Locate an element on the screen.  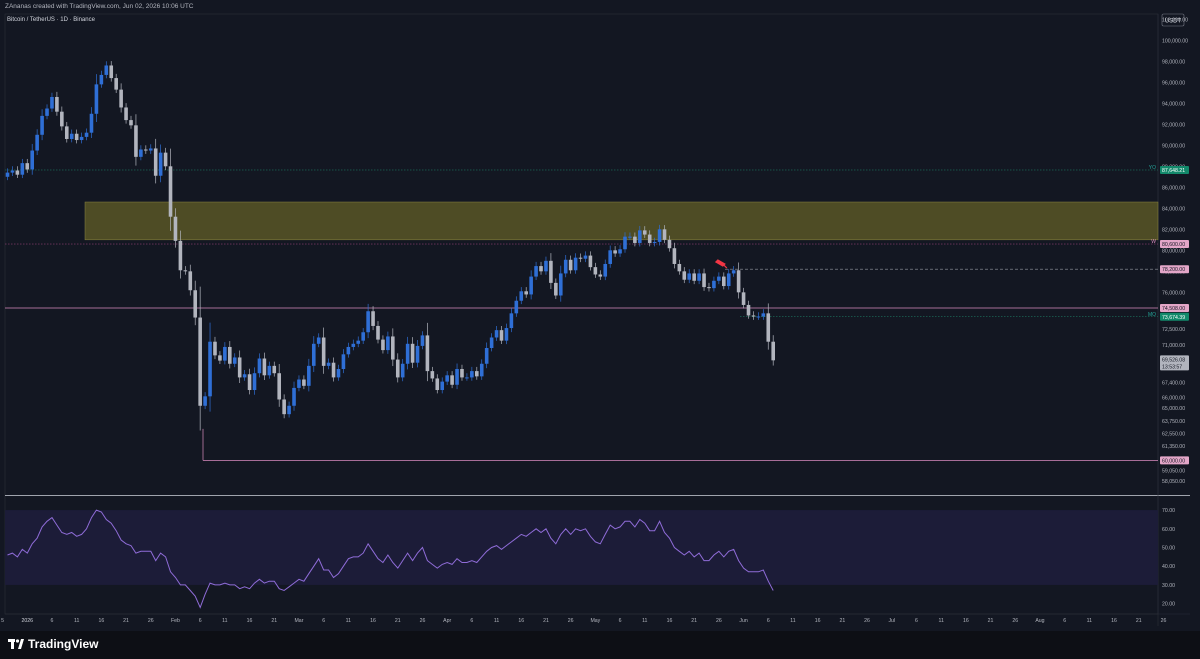
time-tick-label: Jul is located at coordinates (891, 621).